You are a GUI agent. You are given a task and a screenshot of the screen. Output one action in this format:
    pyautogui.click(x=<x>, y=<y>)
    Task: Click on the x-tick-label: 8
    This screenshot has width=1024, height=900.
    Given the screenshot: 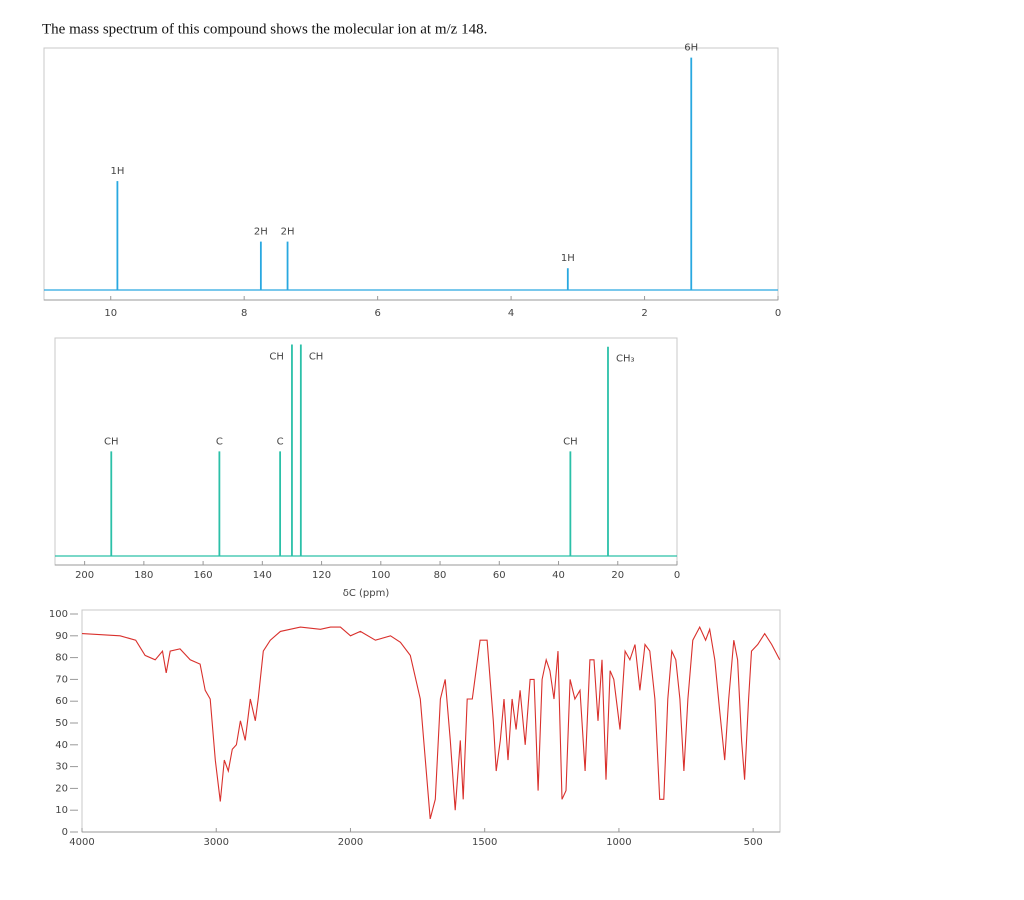 What is the action you would take?
    pyautogui.click(x=244, y=313)
    